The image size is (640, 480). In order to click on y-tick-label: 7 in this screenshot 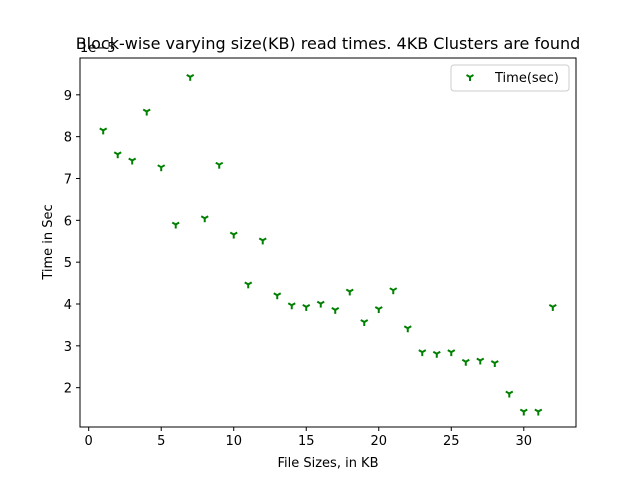, I will do `click(68, 179)`.